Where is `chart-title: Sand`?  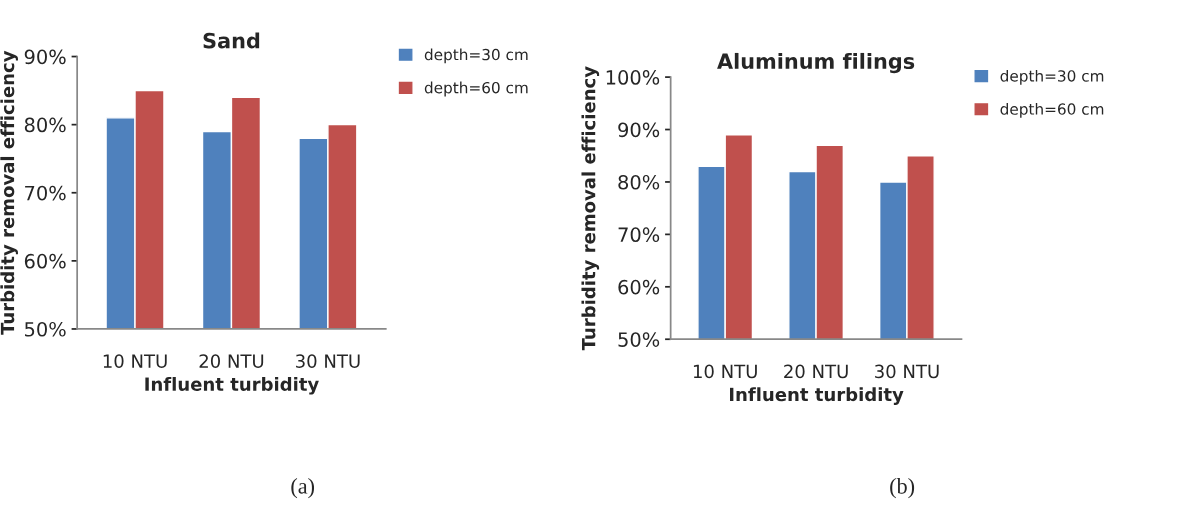 chart-title: Sand is located at coordinates (231, 40).